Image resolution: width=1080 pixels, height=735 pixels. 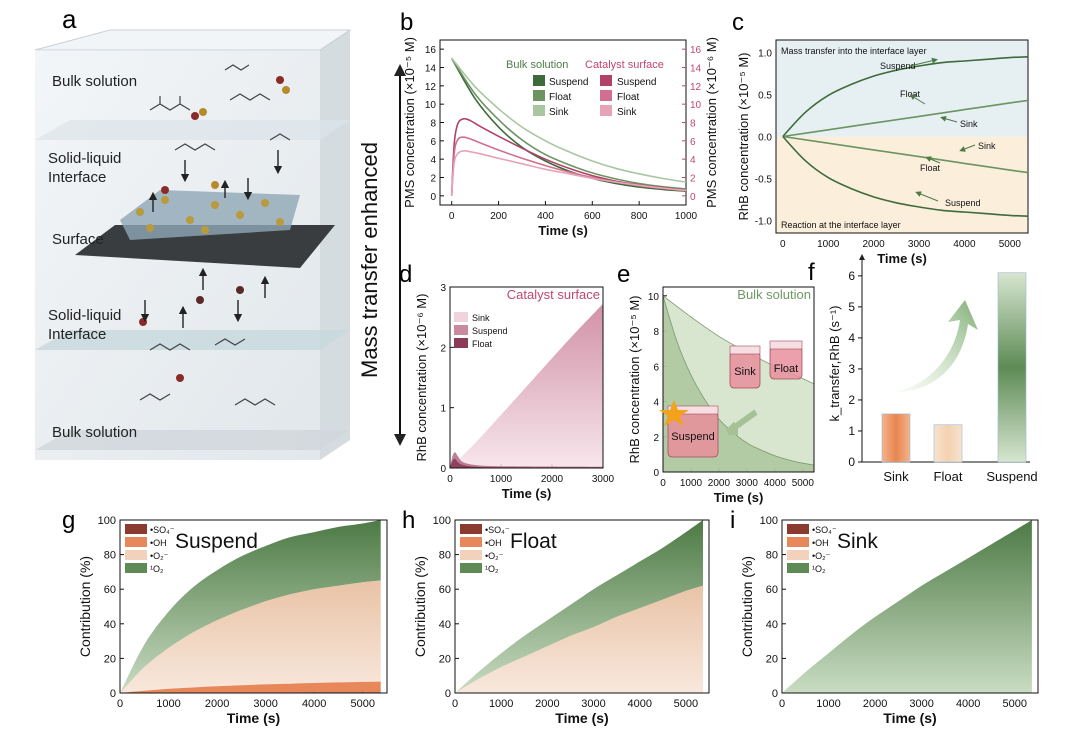 What do you see at coordinates (421, 378) in the screenshot?
I see `y-axis-label: RhB concentration (×10⁻⁶ M)` at bounding box center [421, 378].